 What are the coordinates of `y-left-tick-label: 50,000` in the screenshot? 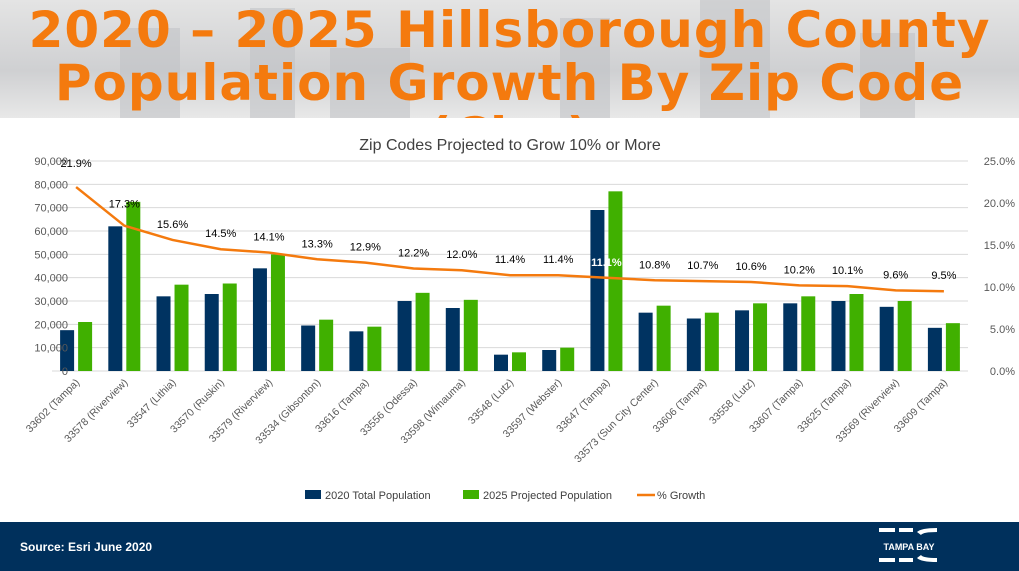 It's located at (51, 255).